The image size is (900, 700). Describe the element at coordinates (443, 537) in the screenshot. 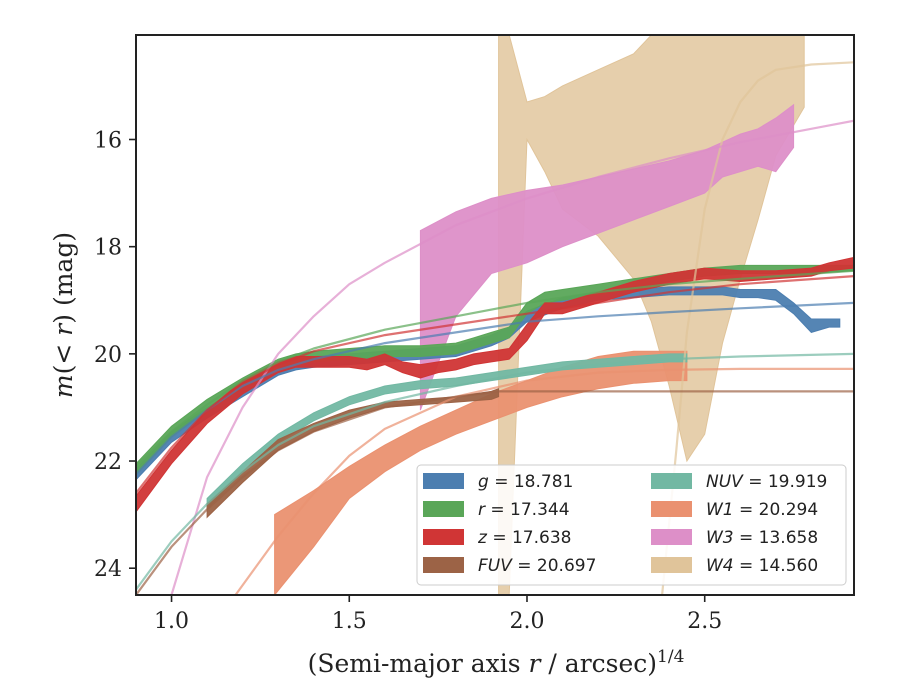

I see `legend-swatch-z` at that location.